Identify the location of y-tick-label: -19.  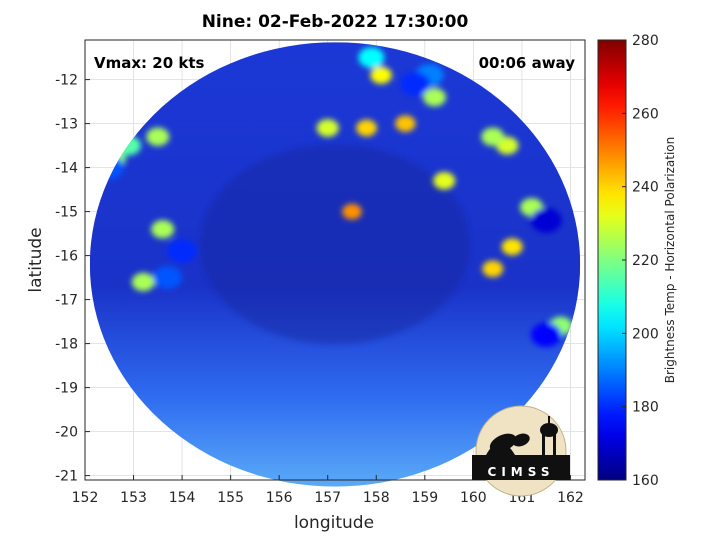
(66, 389).